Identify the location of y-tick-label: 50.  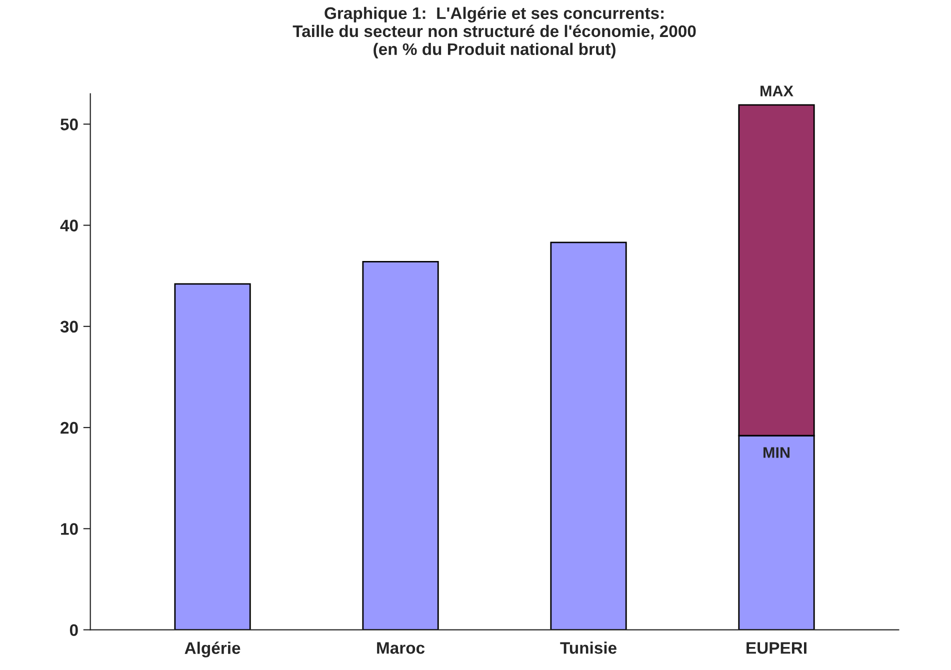
(69, 124).